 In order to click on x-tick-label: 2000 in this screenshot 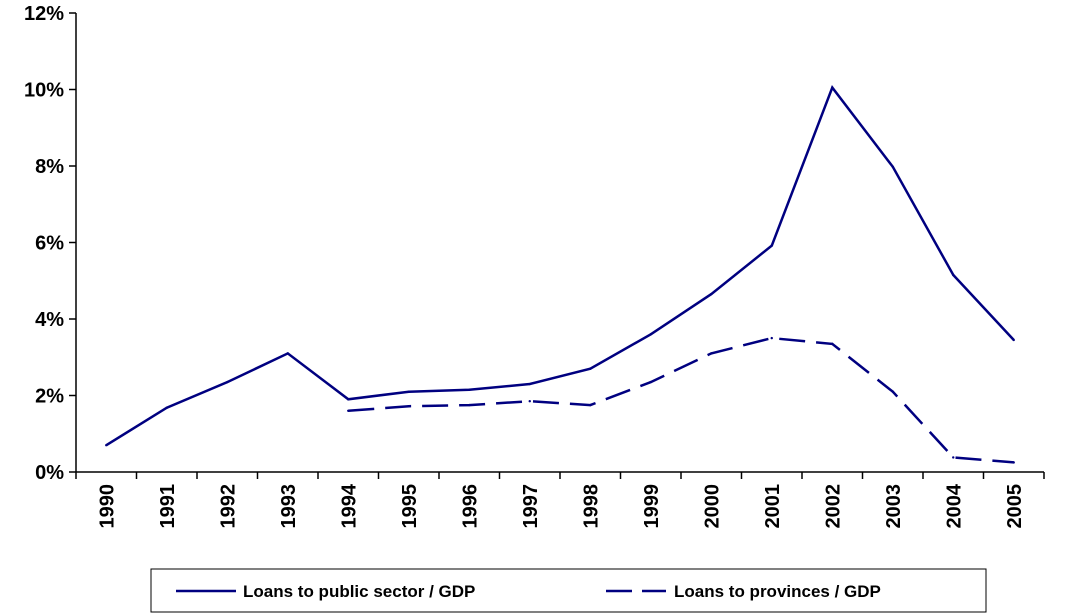, I will do `click(712, 506)`.